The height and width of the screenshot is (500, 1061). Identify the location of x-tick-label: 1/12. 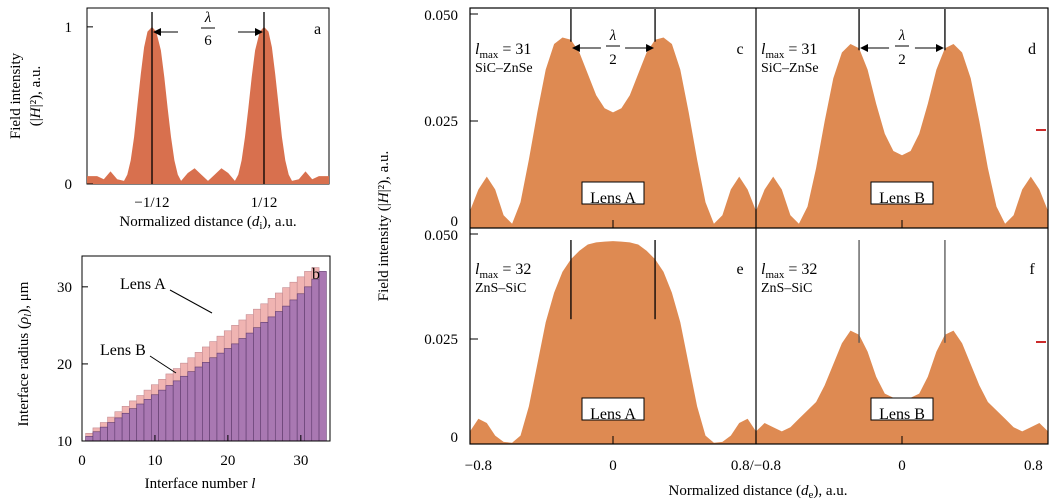
(264, 203).